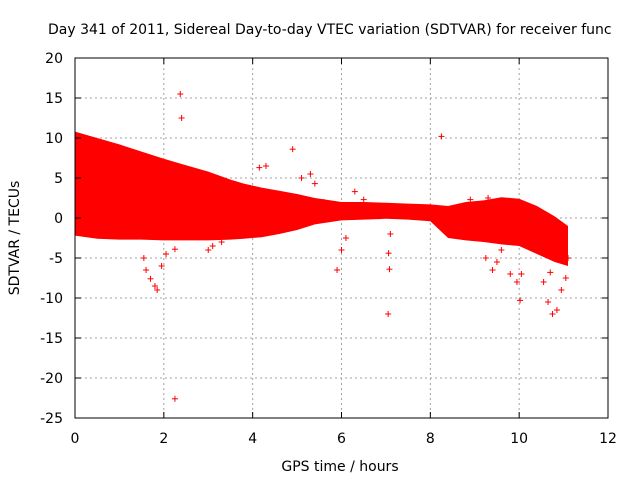  Describe the element at coordinates (252, 439) in the screenshot. I see `x-tick-label: 4` at that location.